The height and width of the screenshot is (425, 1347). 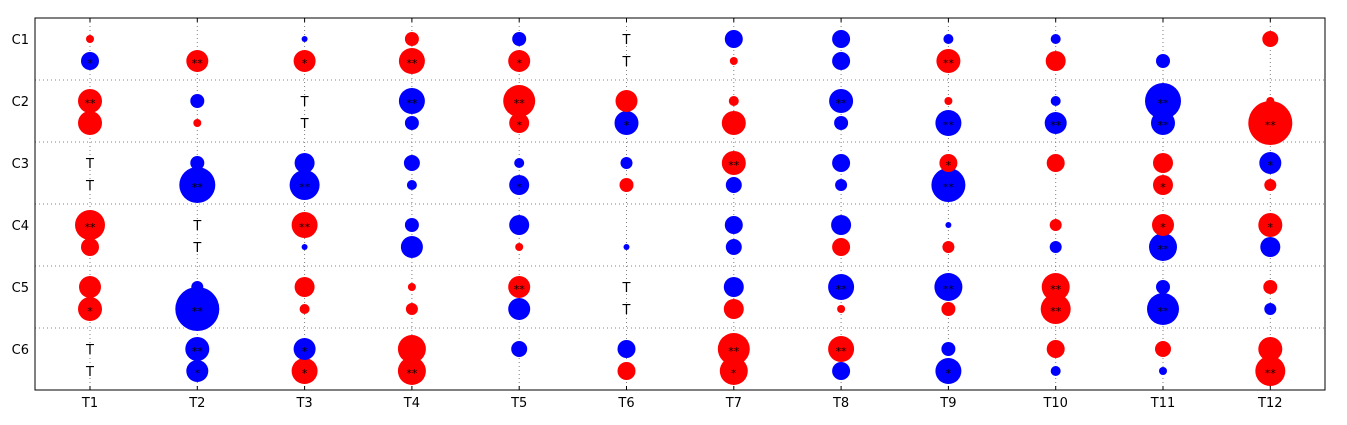 What do you see at coordinates (20, 164) in the screenshot?
I see `y-tick-label: C3` at bounding box center [20, 164].